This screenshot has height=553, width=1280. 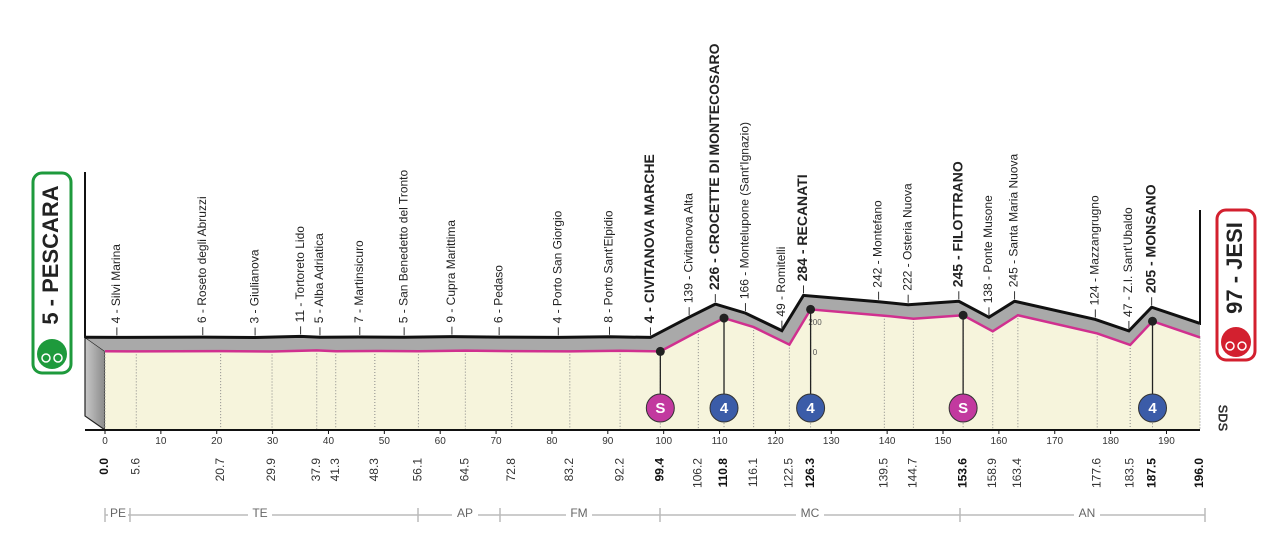 What do you see at coordinates (1110, 441) in the screenshot?
I see `km-tick-label: 180` at bounding box center [1110, 441].